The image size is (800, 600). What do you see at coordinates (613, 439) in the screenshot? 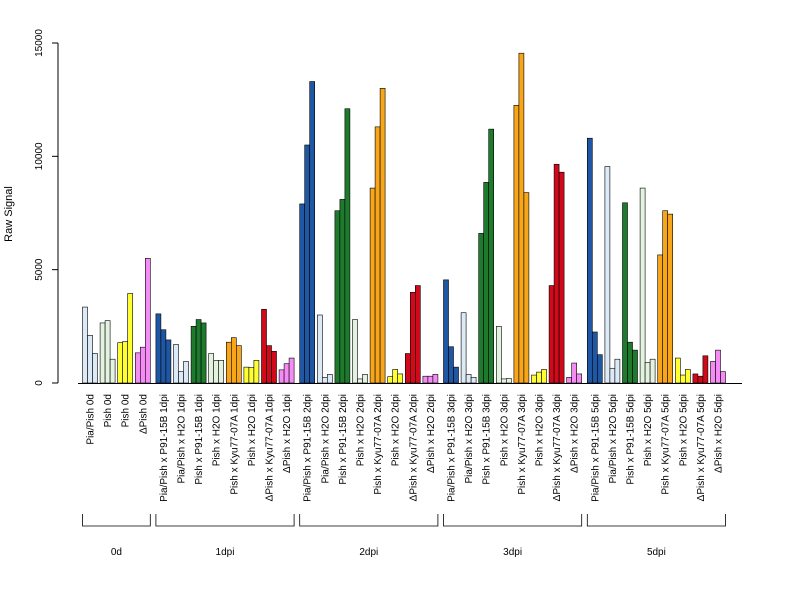
I see `x-tick-label: Pia/Pish x H2O 5dpi` at bounding box center [613, 439].